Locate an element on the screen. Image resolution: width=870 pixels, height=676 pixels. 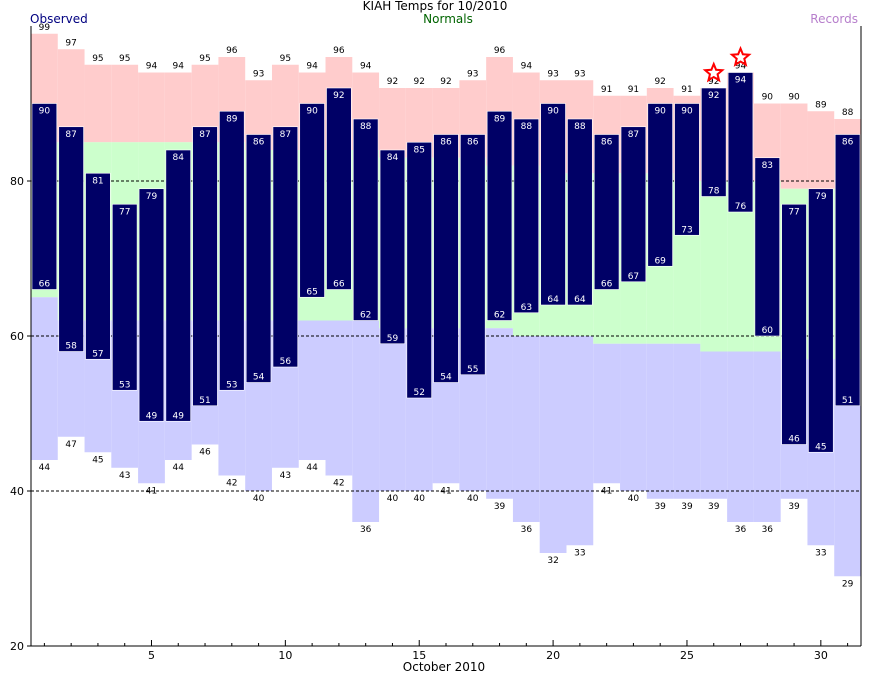
observed-low-label: 58 is located at coordinates (71, 347).